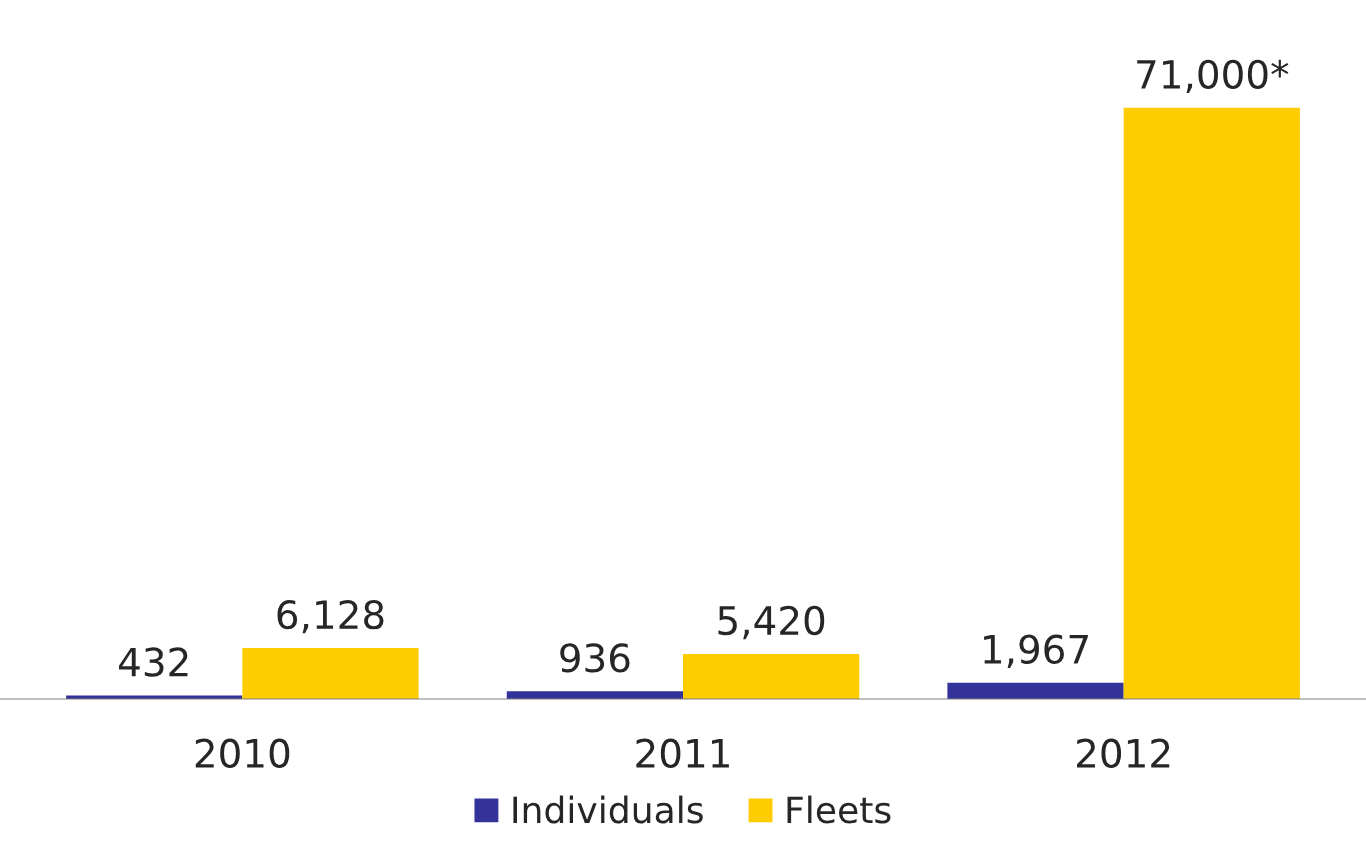 The image size is (1366, 863). Describe the element at coordinates (682, 753) in the screenshot. I see `x-tick-label: 2011` at that location.